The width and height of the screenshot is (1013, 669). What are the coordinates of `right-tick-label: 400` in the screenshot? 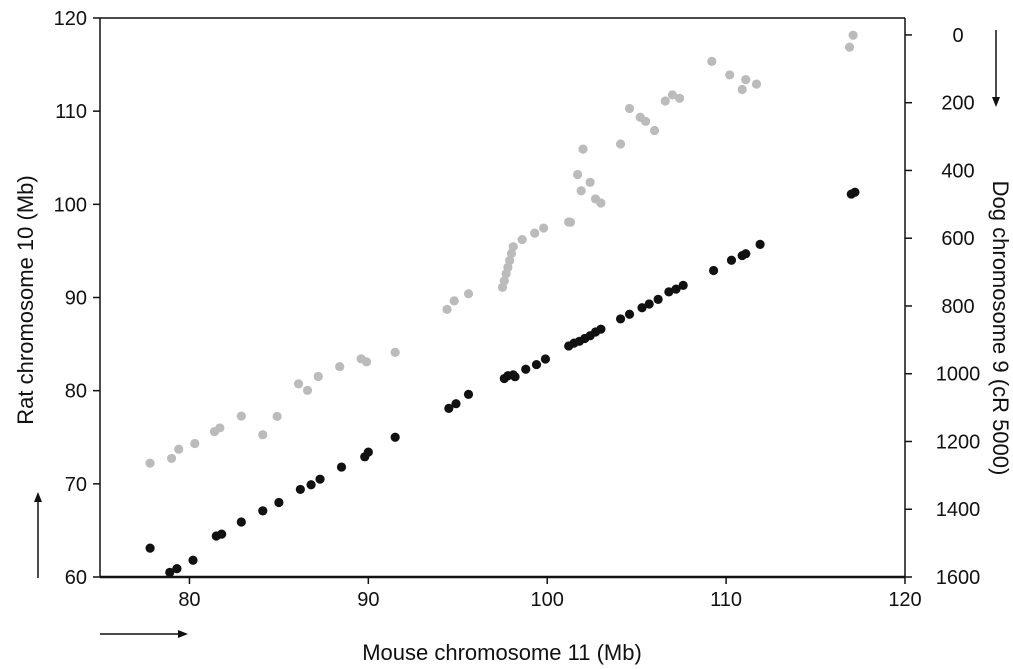 It's located at (957, 171).